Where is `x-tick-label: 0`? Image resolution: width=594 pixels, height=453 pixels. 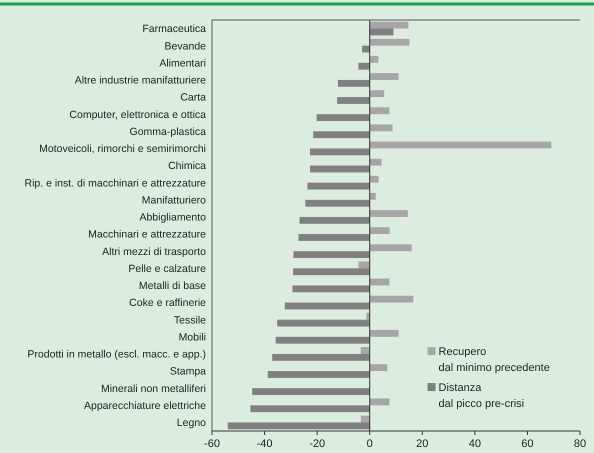 x-tick-label: 0 is located at coordinates (369, 444).